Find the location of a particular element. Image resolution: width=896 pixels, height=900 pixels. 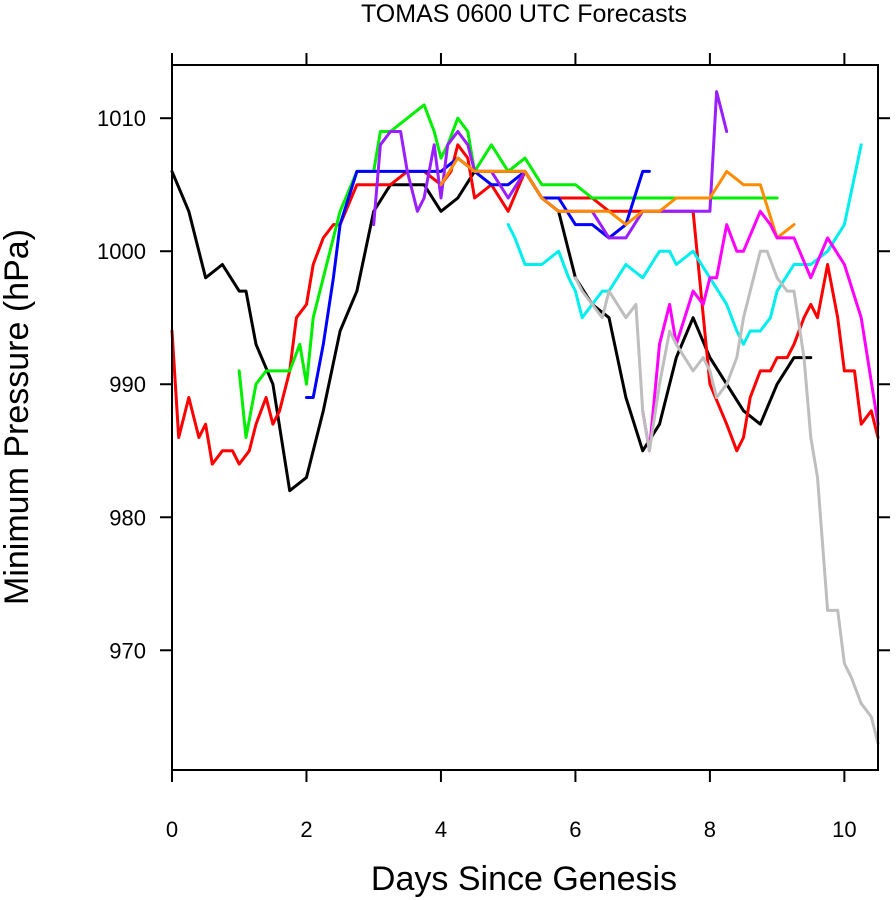

x-tick-label: 2 is located at coordinates (306, 829).